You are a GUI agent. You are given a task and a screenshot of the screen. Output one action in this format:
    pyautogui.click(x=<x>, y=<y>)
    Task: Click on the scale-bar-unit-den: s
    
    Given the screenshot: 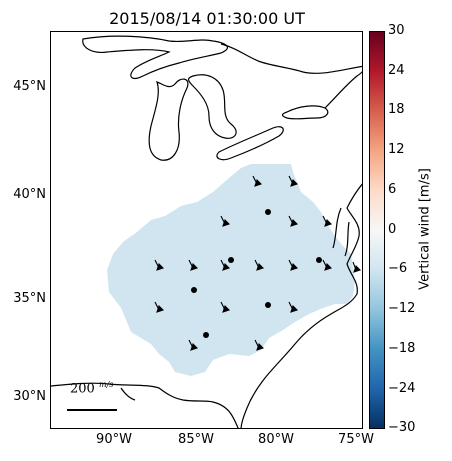 What is the action you would take?
    pyautogui.click(x=111, y=384)
    